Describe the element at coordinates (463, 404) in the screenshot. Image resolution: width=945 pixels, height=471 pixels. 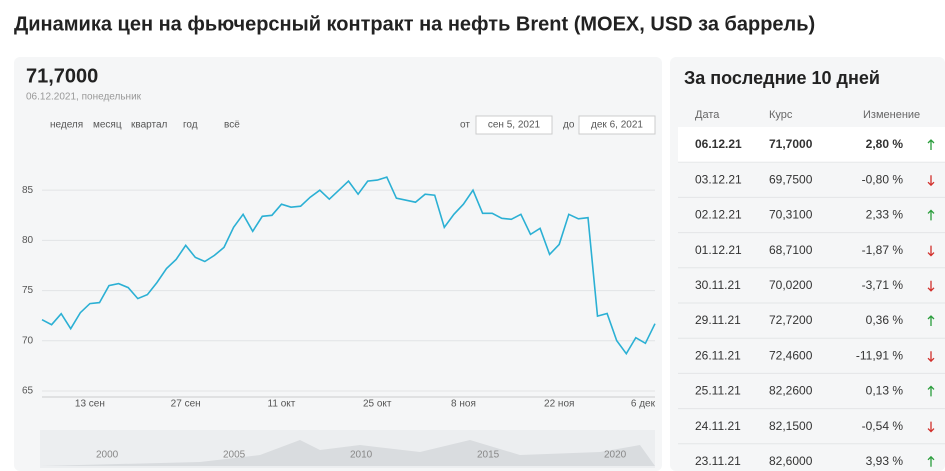
I see `x-tick-label: 8 ноя` at that location.